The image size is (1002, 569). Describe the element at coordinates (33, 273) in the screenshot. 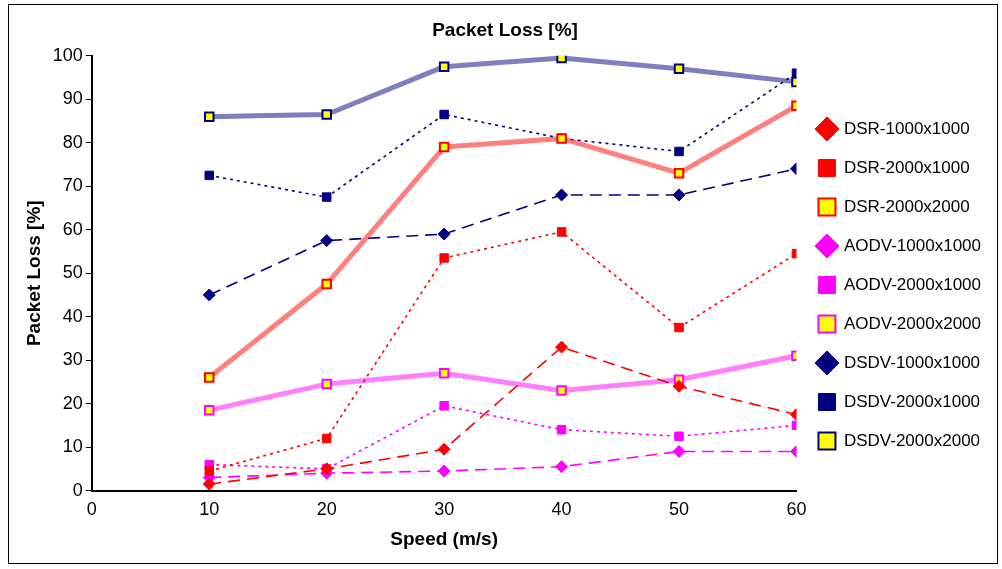

I see `y-axis-title: Packet Loss [%]` at that location.